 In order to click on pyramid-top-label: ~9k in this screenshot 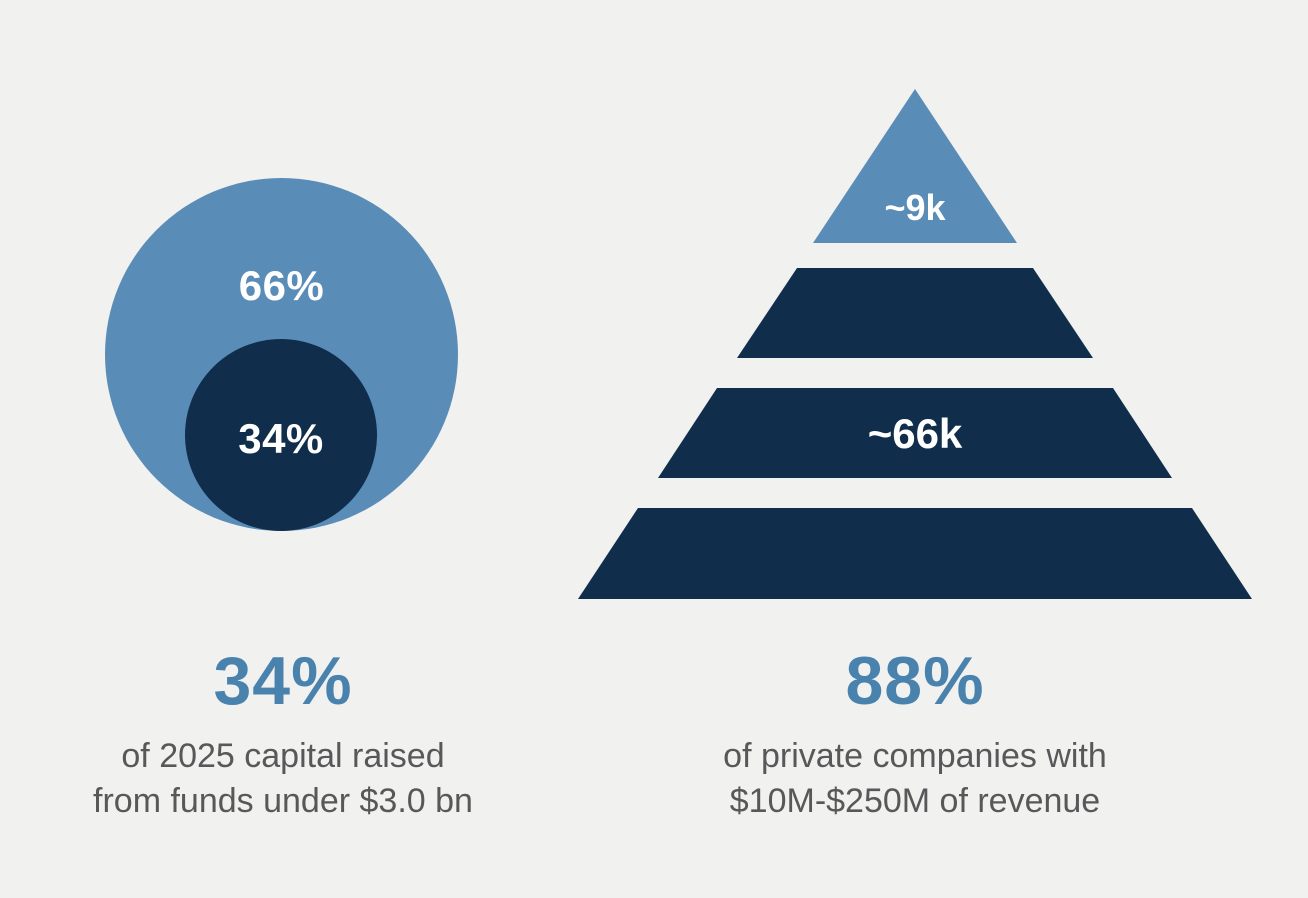, I will do `click(915, 207)`.